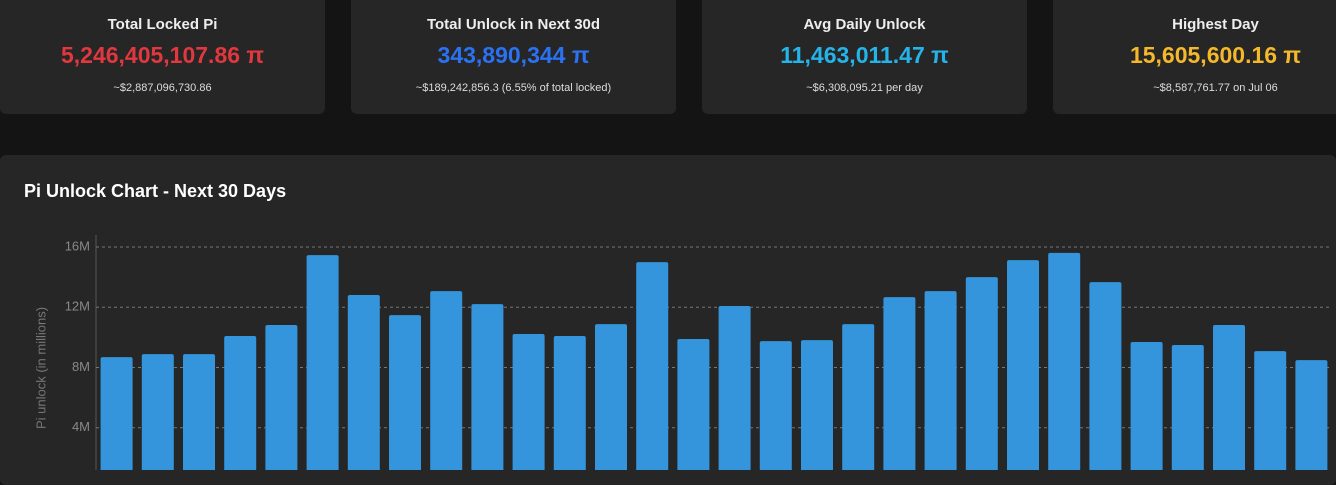  Describe the element at coordinates (1215, 24) in the screenshot. I see `card-label: Highest Day` at that location.